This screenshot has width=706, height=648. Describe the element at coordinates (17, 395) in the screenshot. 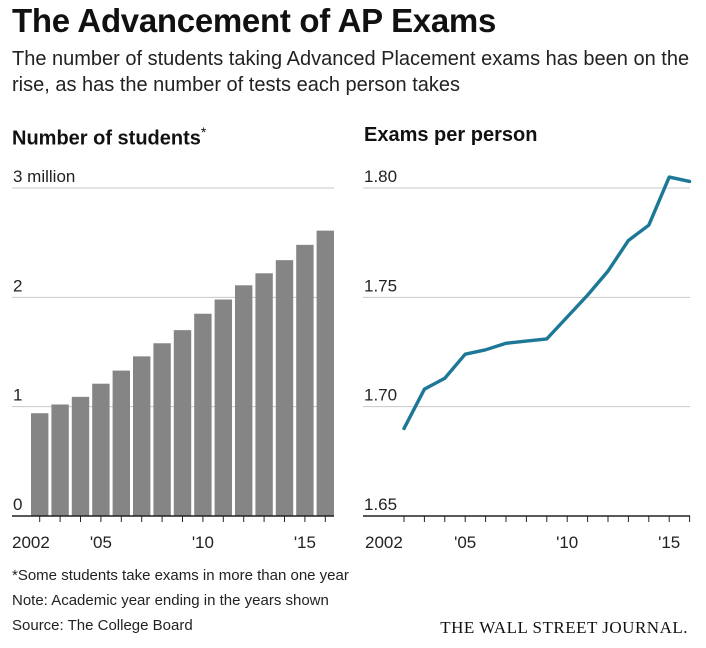

I see `students-y-tick-label: 1` at that location.